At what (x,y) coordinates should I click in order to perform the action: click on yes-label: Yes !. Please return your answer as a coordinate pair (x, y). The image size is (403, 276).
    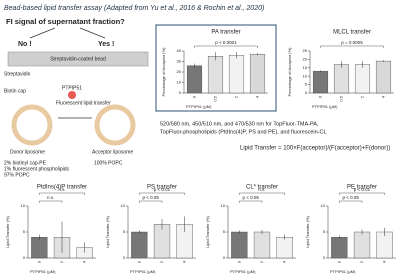
    Looking at the image, I should click on (106, 44).